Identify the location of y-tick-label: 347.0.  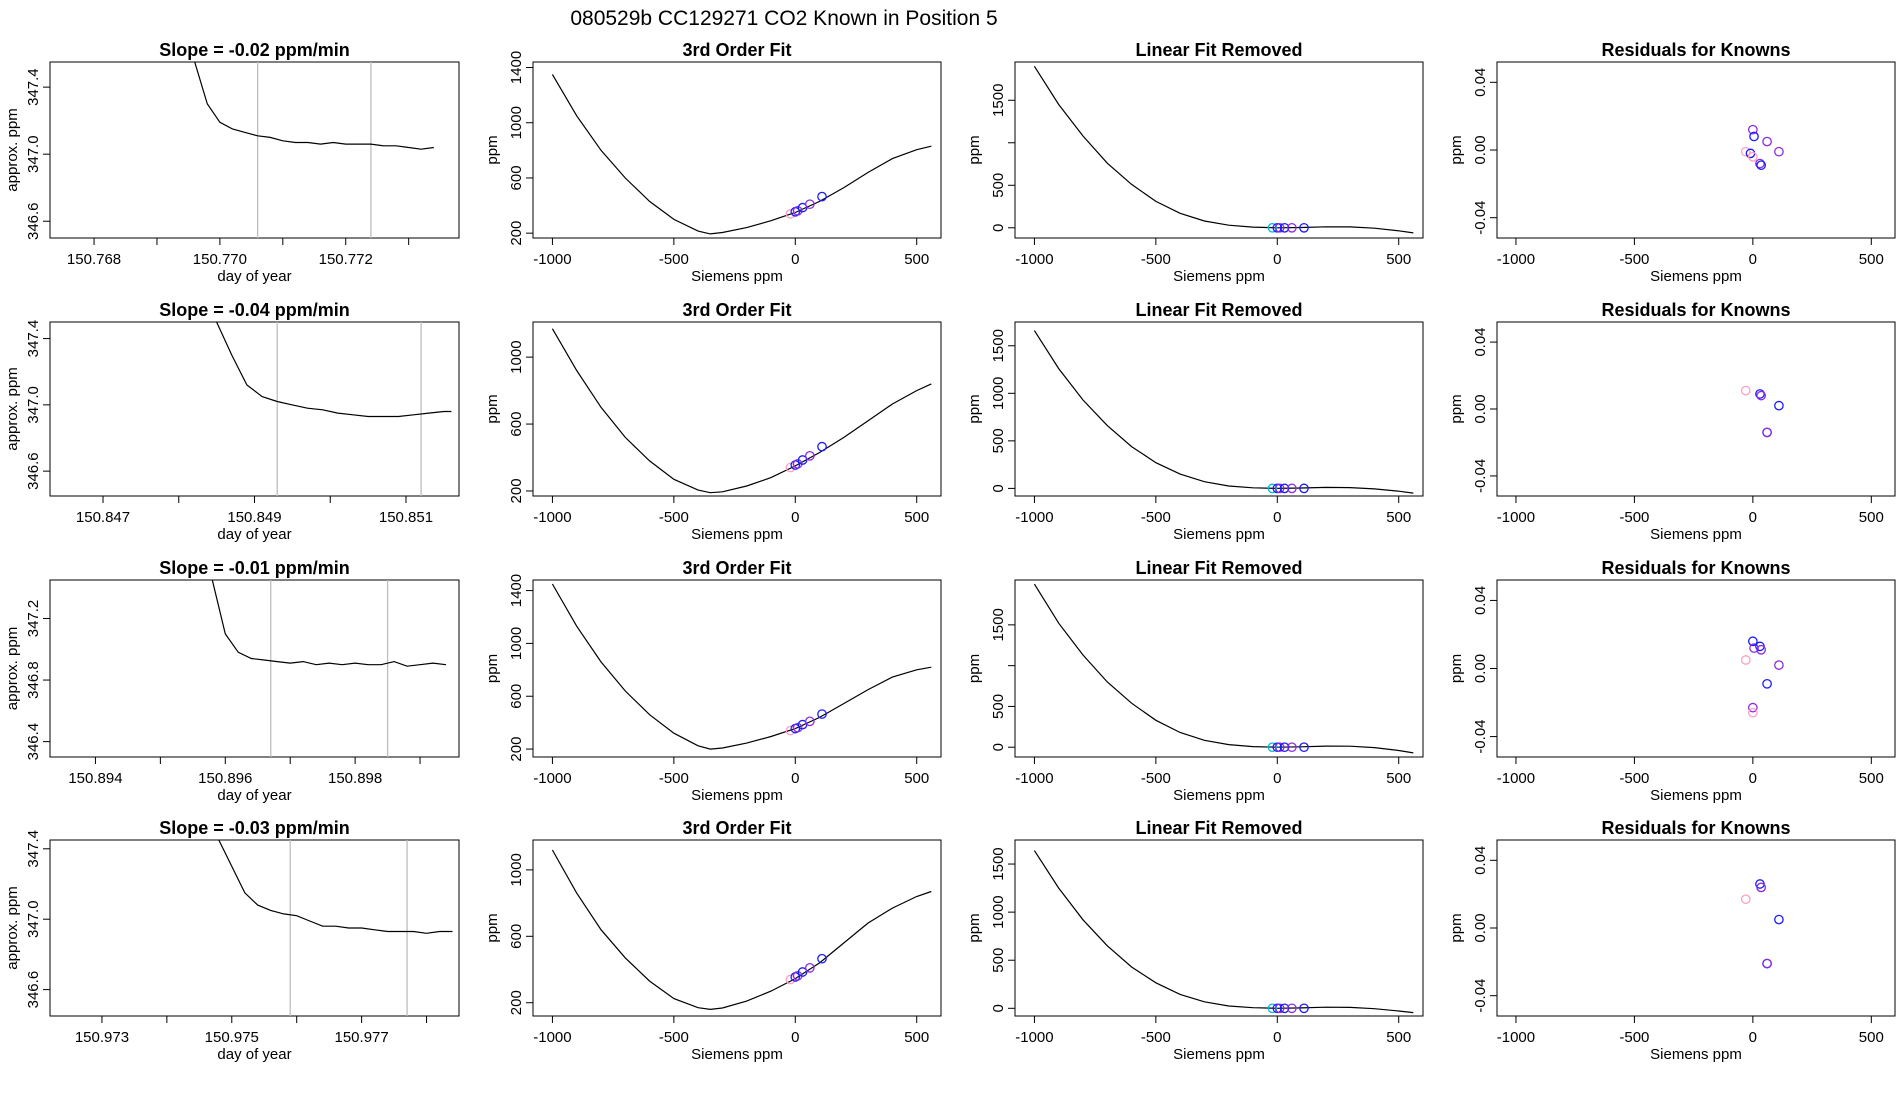
(33, 919).